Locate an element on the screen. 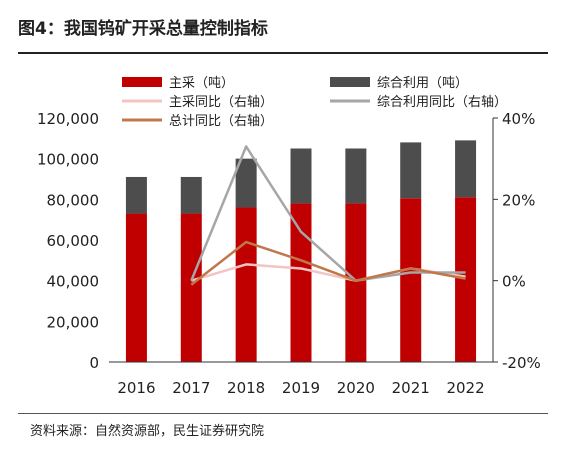 Image resolution: width=565 pixels, height=457 pixels. x-tick-label: 2021 is located at coordinates (411, 388).